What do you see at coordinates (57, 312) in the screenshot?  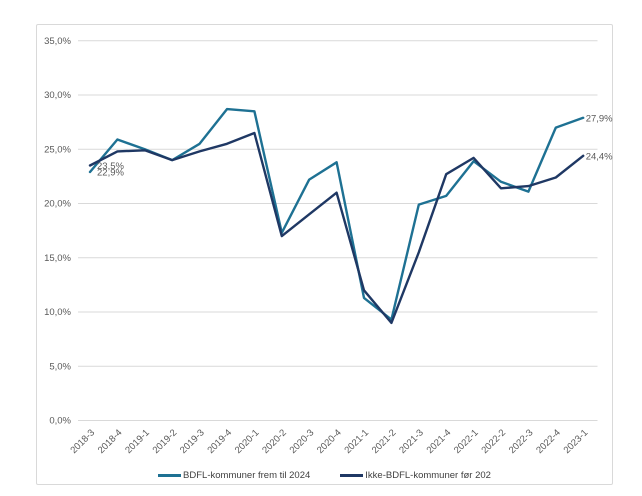 I see `y-tick-label: 10,0%` at bounding box center [57, 312].